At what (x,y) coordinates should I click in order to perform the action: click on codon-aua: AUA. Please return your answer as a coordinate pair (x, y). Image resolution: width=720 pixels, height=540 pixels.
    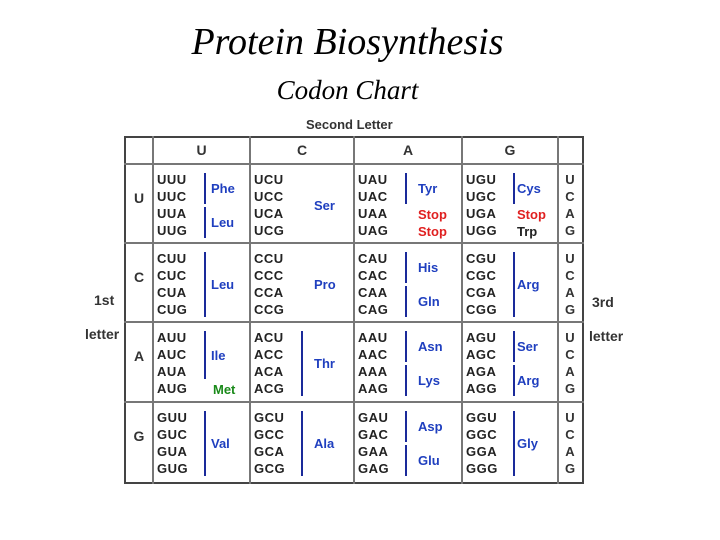
    Looking at the image, I should click on (172, 371).